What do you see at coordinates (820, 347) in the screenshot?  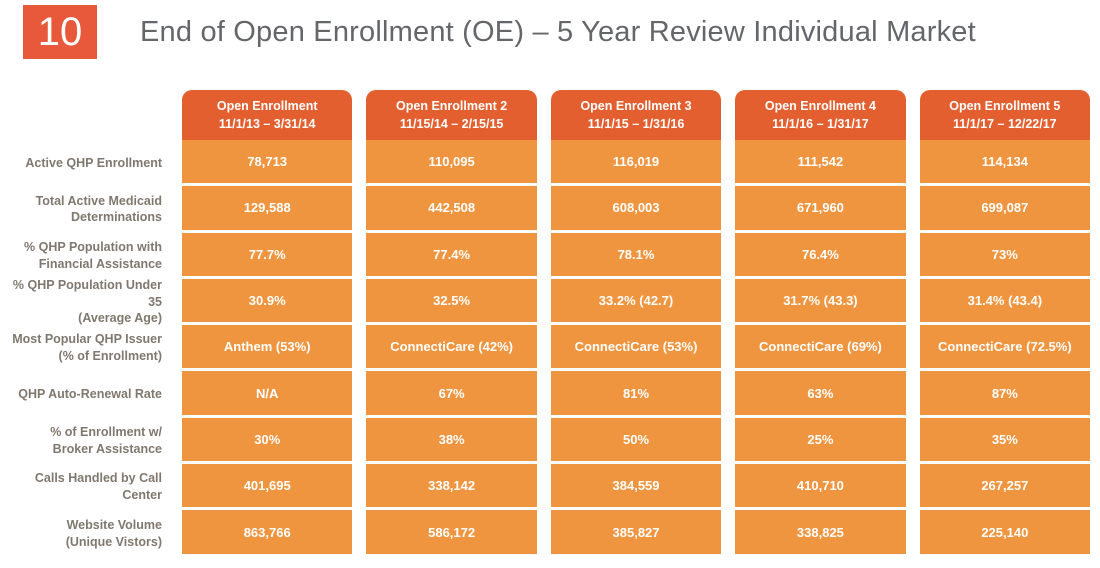 I see `table-cell: ConnectiCare (69%)` at bounding box center [820, 347].